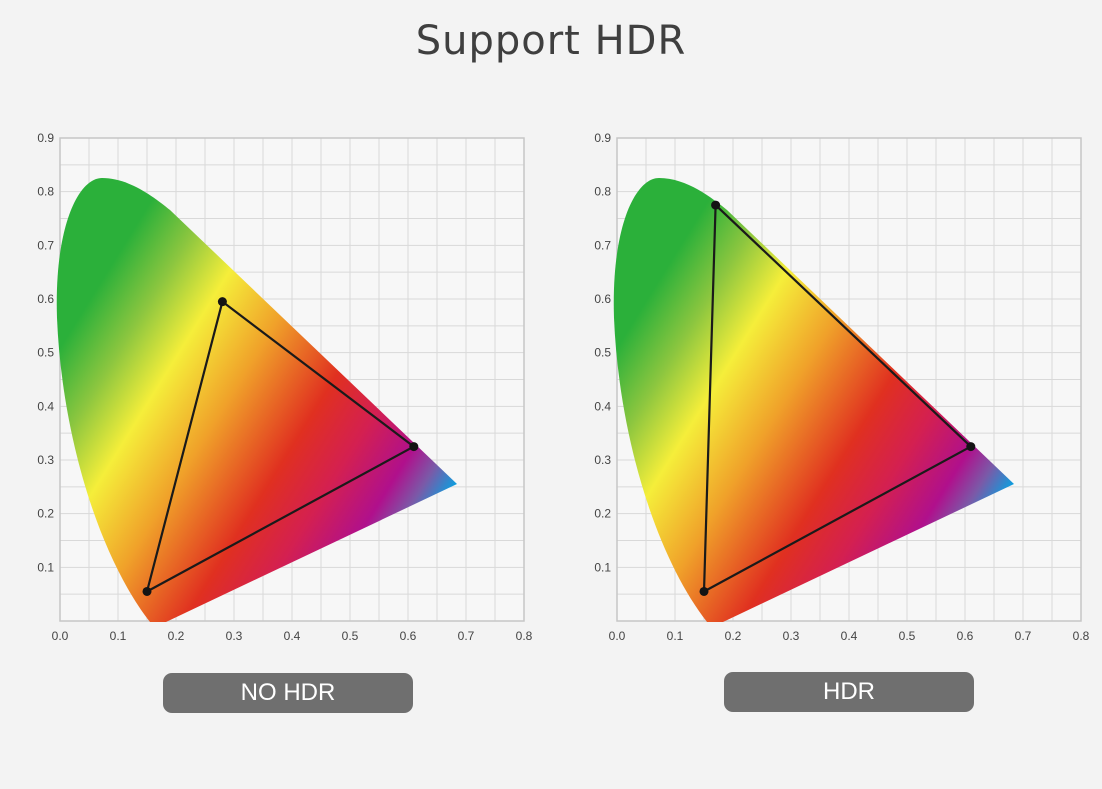  What do you see at coordinates (288, 693) in the screenshot?
I see `no-hdr-label: NO HDR` at bounding box center [288, 693].